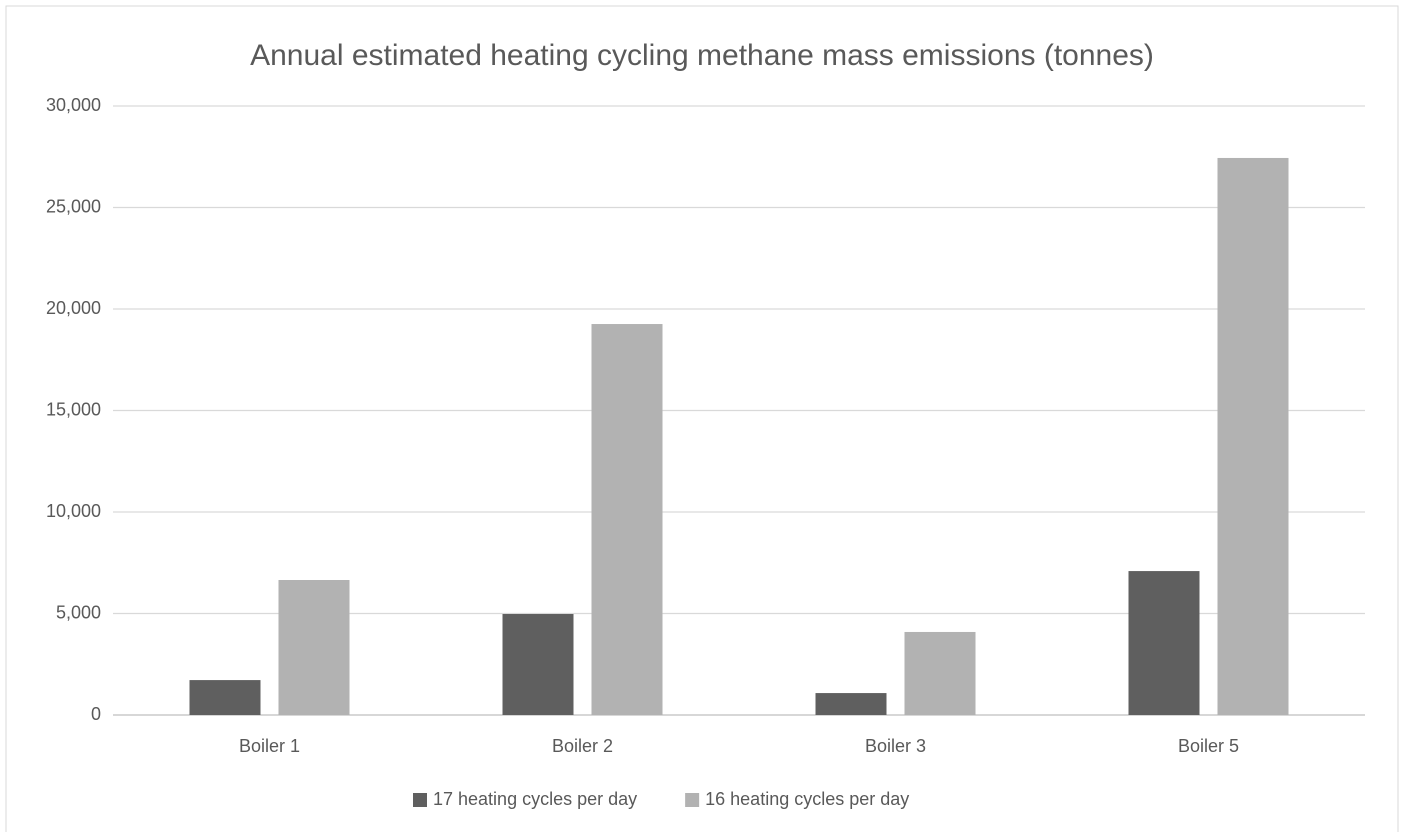 This screenshot has width=1404, height=832. I want to click on y-tick-label: 25,000, so click(73, 206).